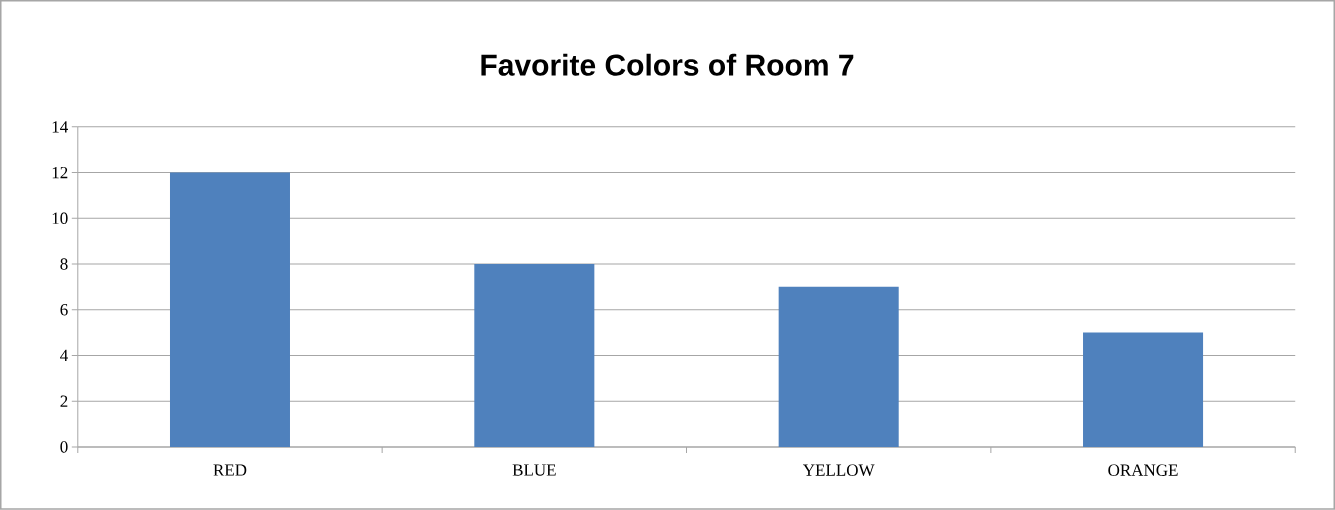 This screenshot has height=510, width=1335. Describe the element at coordinates (64, 264) in the screenshot. I see `y-tick-label: 8` at that location.